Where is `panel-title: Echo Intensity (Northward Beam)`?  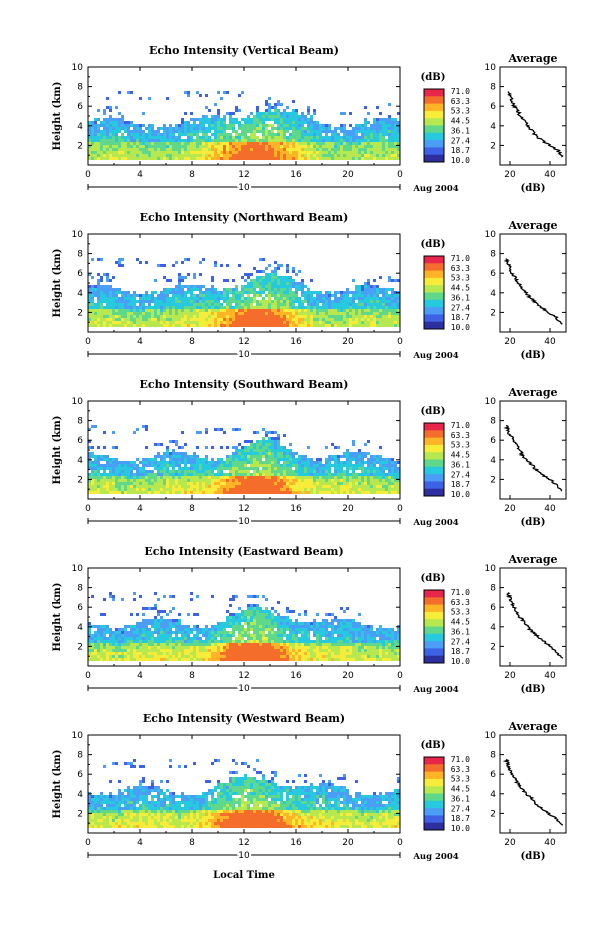 panel-title: Echo Intensity (Northward Beam) is located at coordinates (244, 217).